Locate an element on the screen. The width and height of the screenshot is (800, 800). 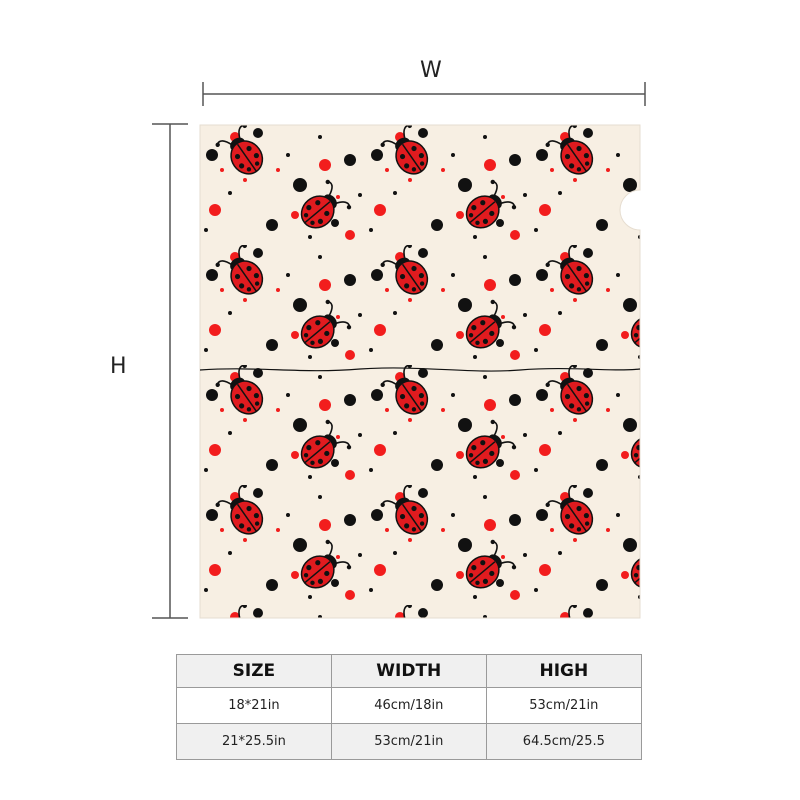
fabric-seam is located at coordinates (420, 369).